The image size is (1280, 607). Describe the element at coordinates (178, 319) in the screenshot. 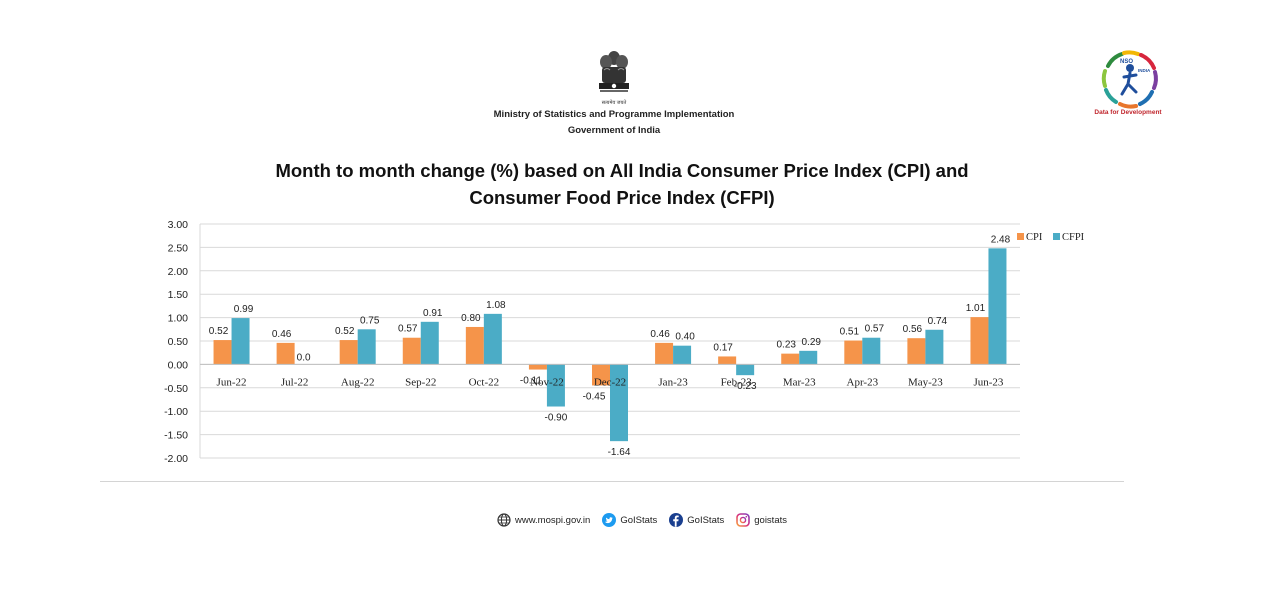

I see `y-tick-label: 1.00` at that location.